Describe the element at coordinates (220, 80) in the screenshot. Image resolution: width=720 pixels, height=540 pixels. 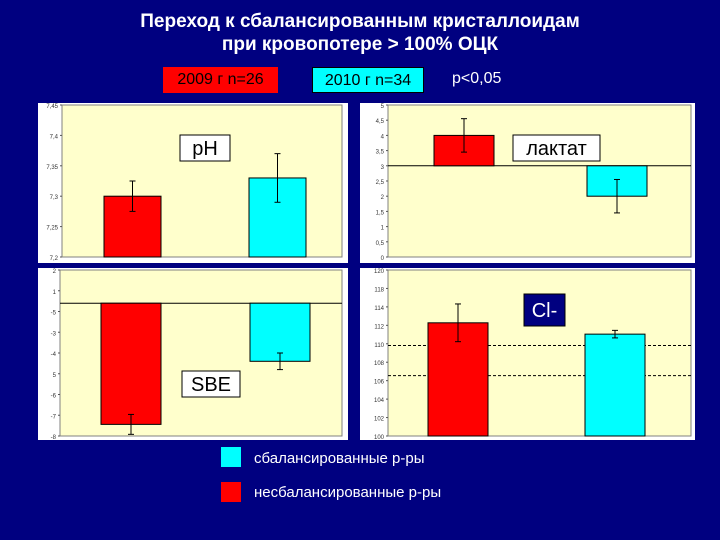
I see `badge-2009: 2009 г n=26` at that location.